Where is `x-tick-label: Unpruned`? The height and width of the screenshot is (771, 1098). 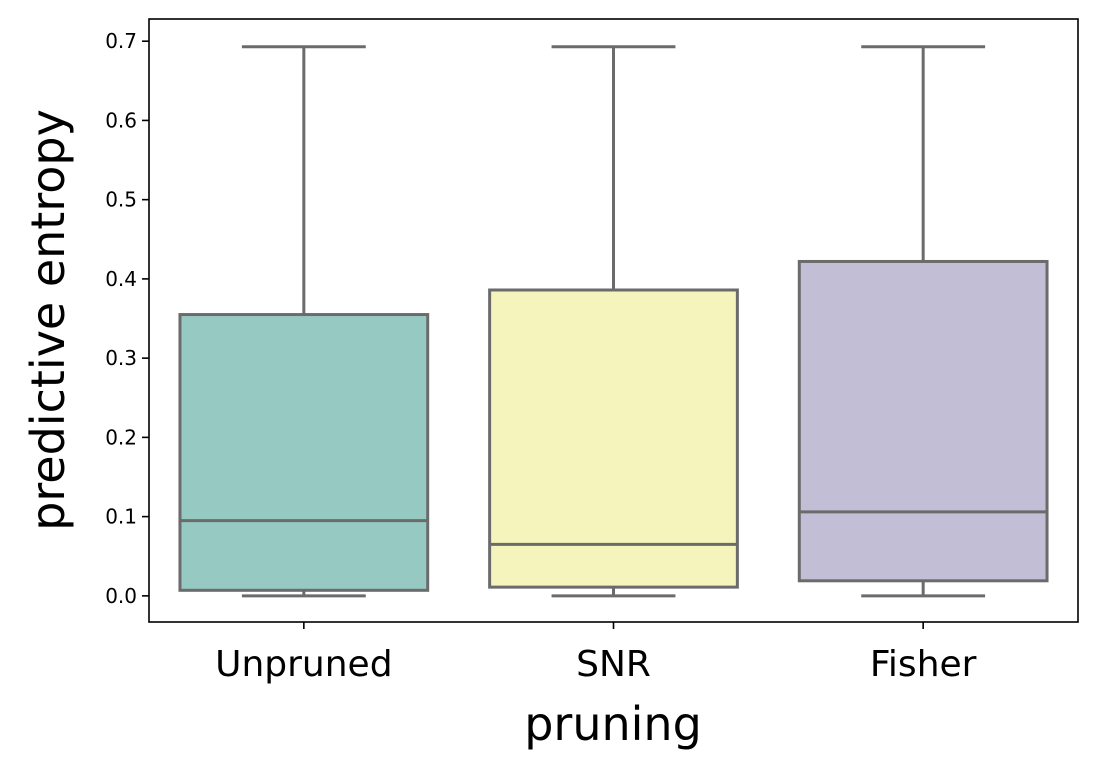
x-tick-label: Unpruned is located at coordinates (303, 664).